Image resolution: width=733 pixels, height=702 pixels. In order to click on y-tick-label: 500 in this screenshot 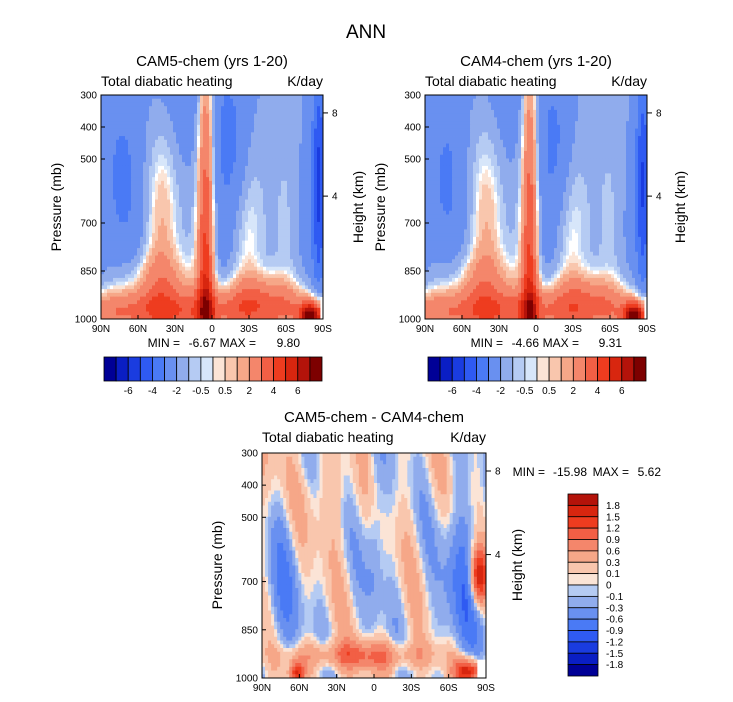, I will do `click(88, 160)`.